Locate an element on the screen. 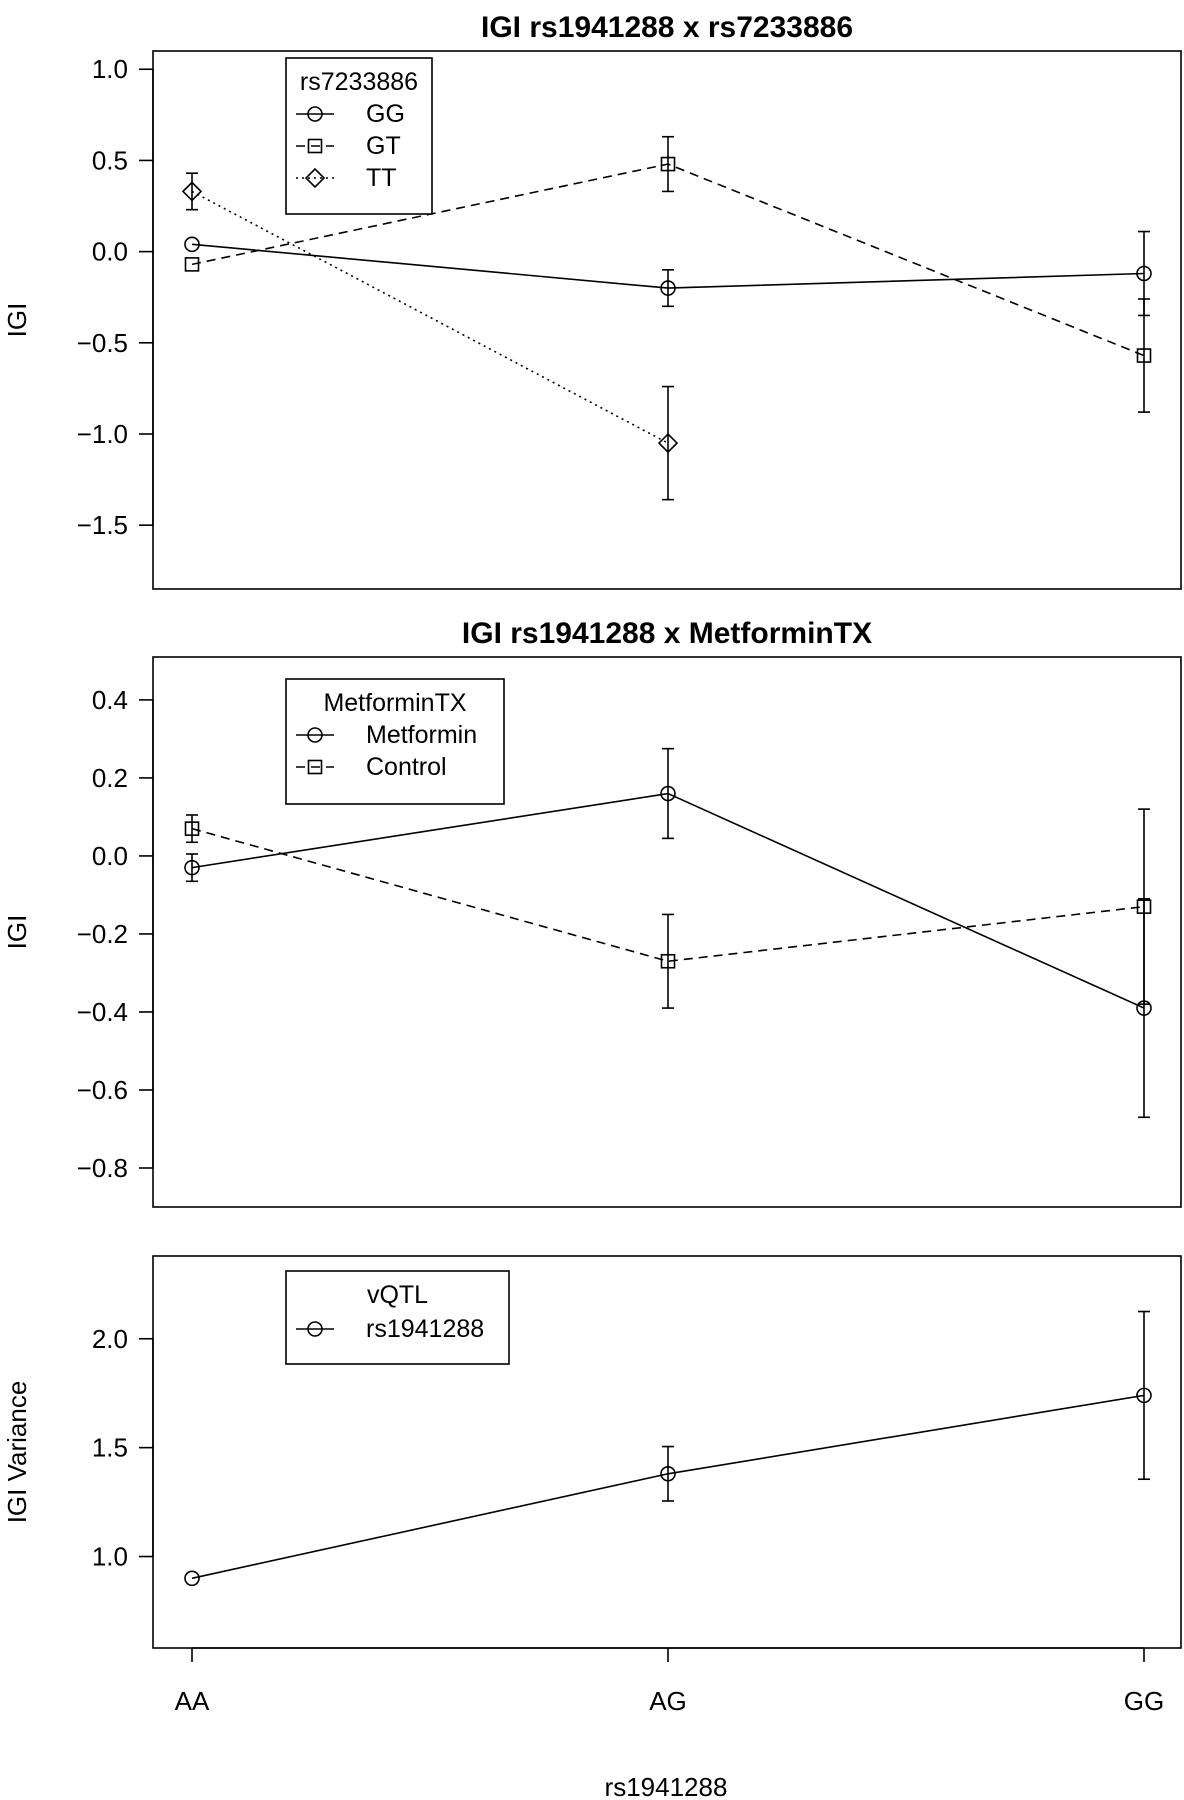 The height and width of the screenshot is (1800, 1184). legend-label: Metformin is located at coordinates (421, 735).